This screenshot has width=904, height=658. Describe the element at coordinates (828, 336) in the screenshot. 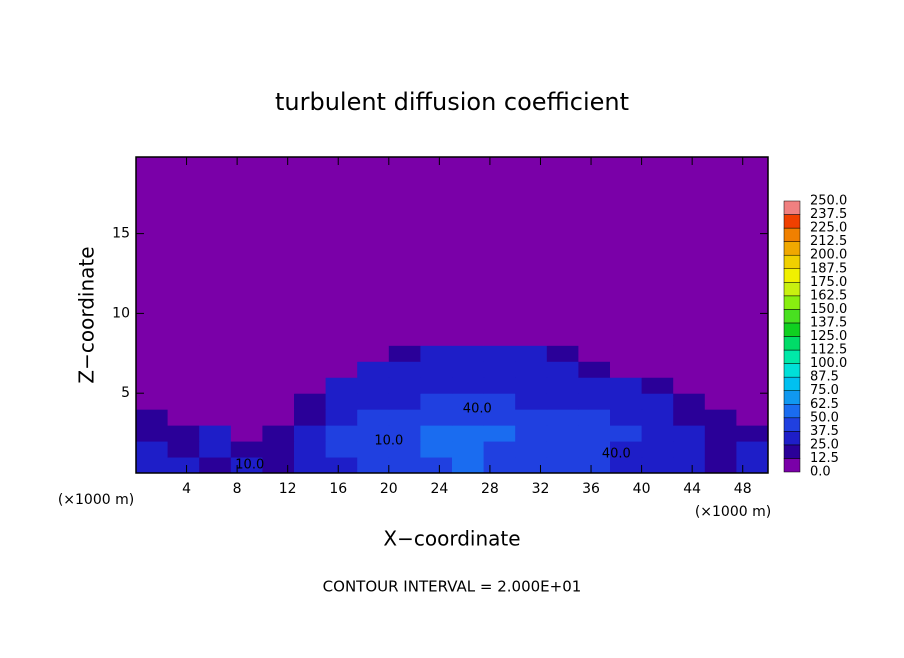

I see `colorbar-label: 125.0` at that location.